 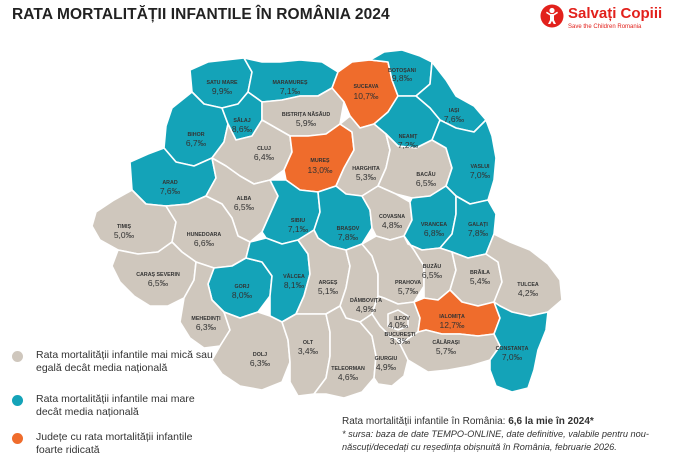 I want to click on county-value: 12,7‰, so click(x=452, y=325).